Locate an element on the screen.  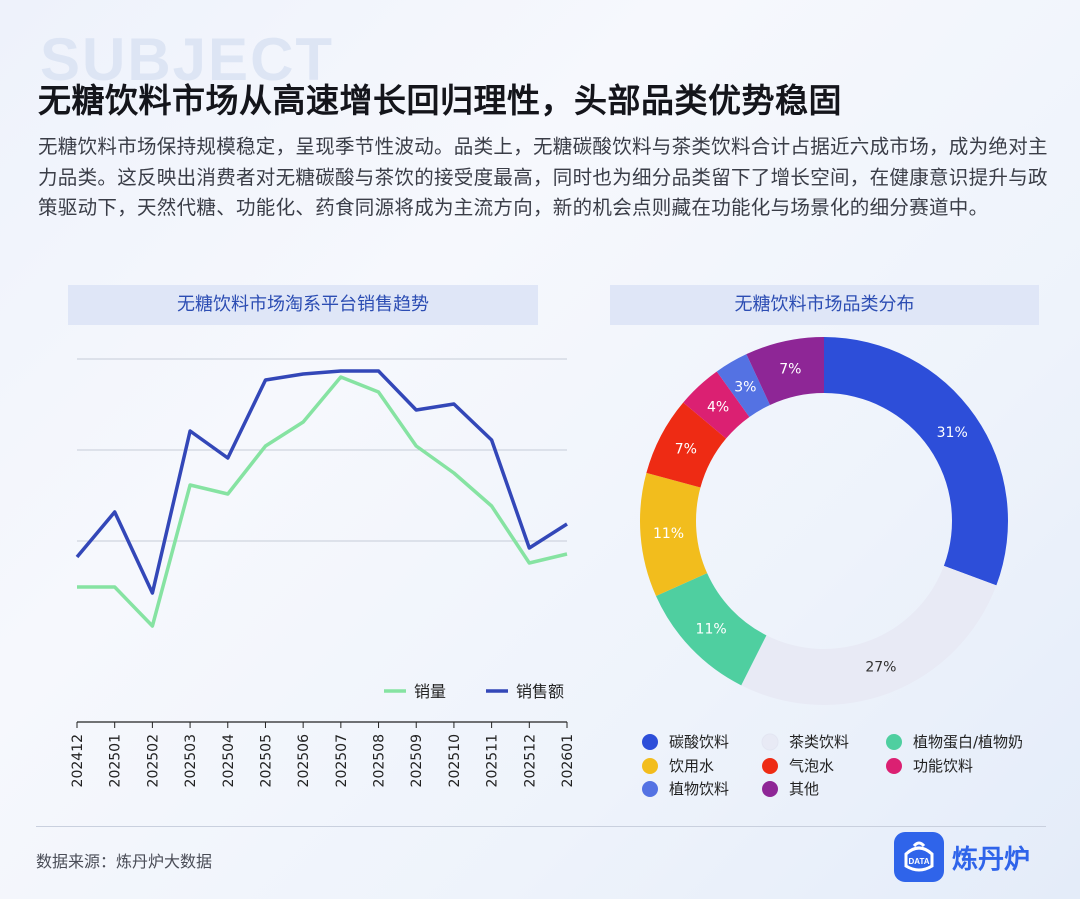
legend-label: 植物饮料 is located at coordinates (699, 789).